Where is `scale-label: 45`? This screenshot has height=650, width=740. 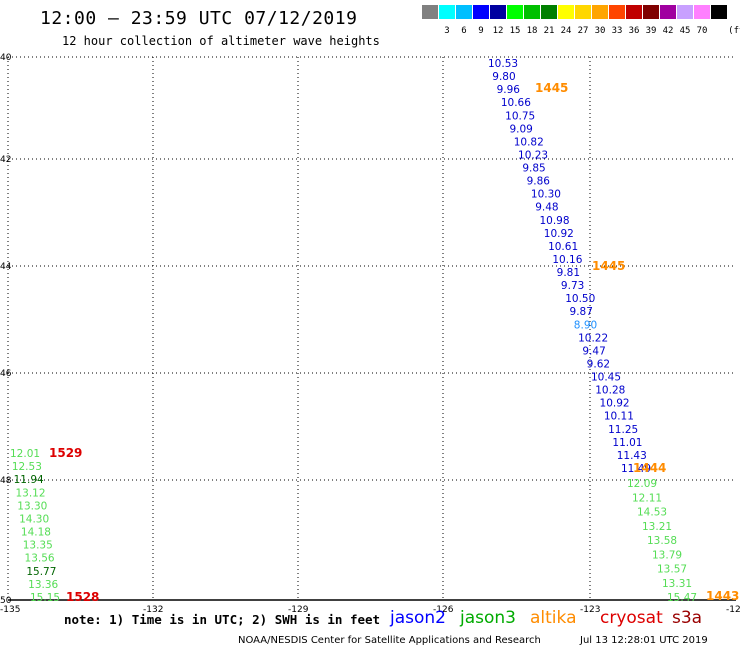
scale-label: 45 is located at coordinates (685, 31).